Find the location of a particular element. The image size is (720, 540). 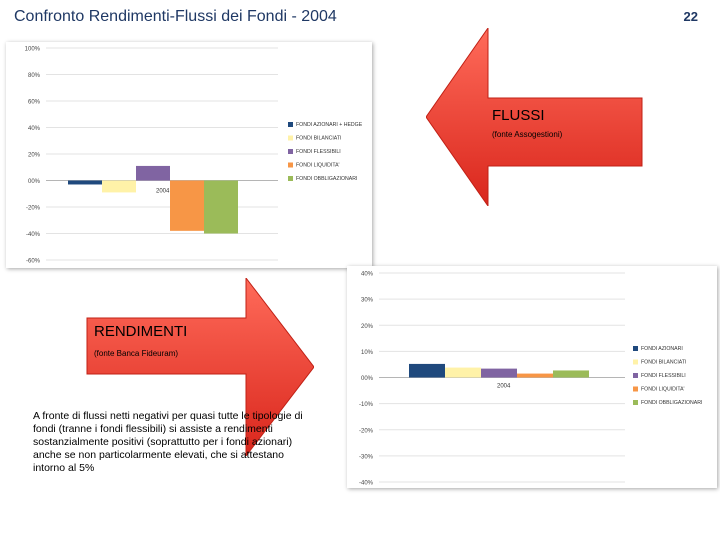

rendimenti-arrow: RENDIMENTI (fonte Banca Fideuram) is located at coordinates (200, 367).